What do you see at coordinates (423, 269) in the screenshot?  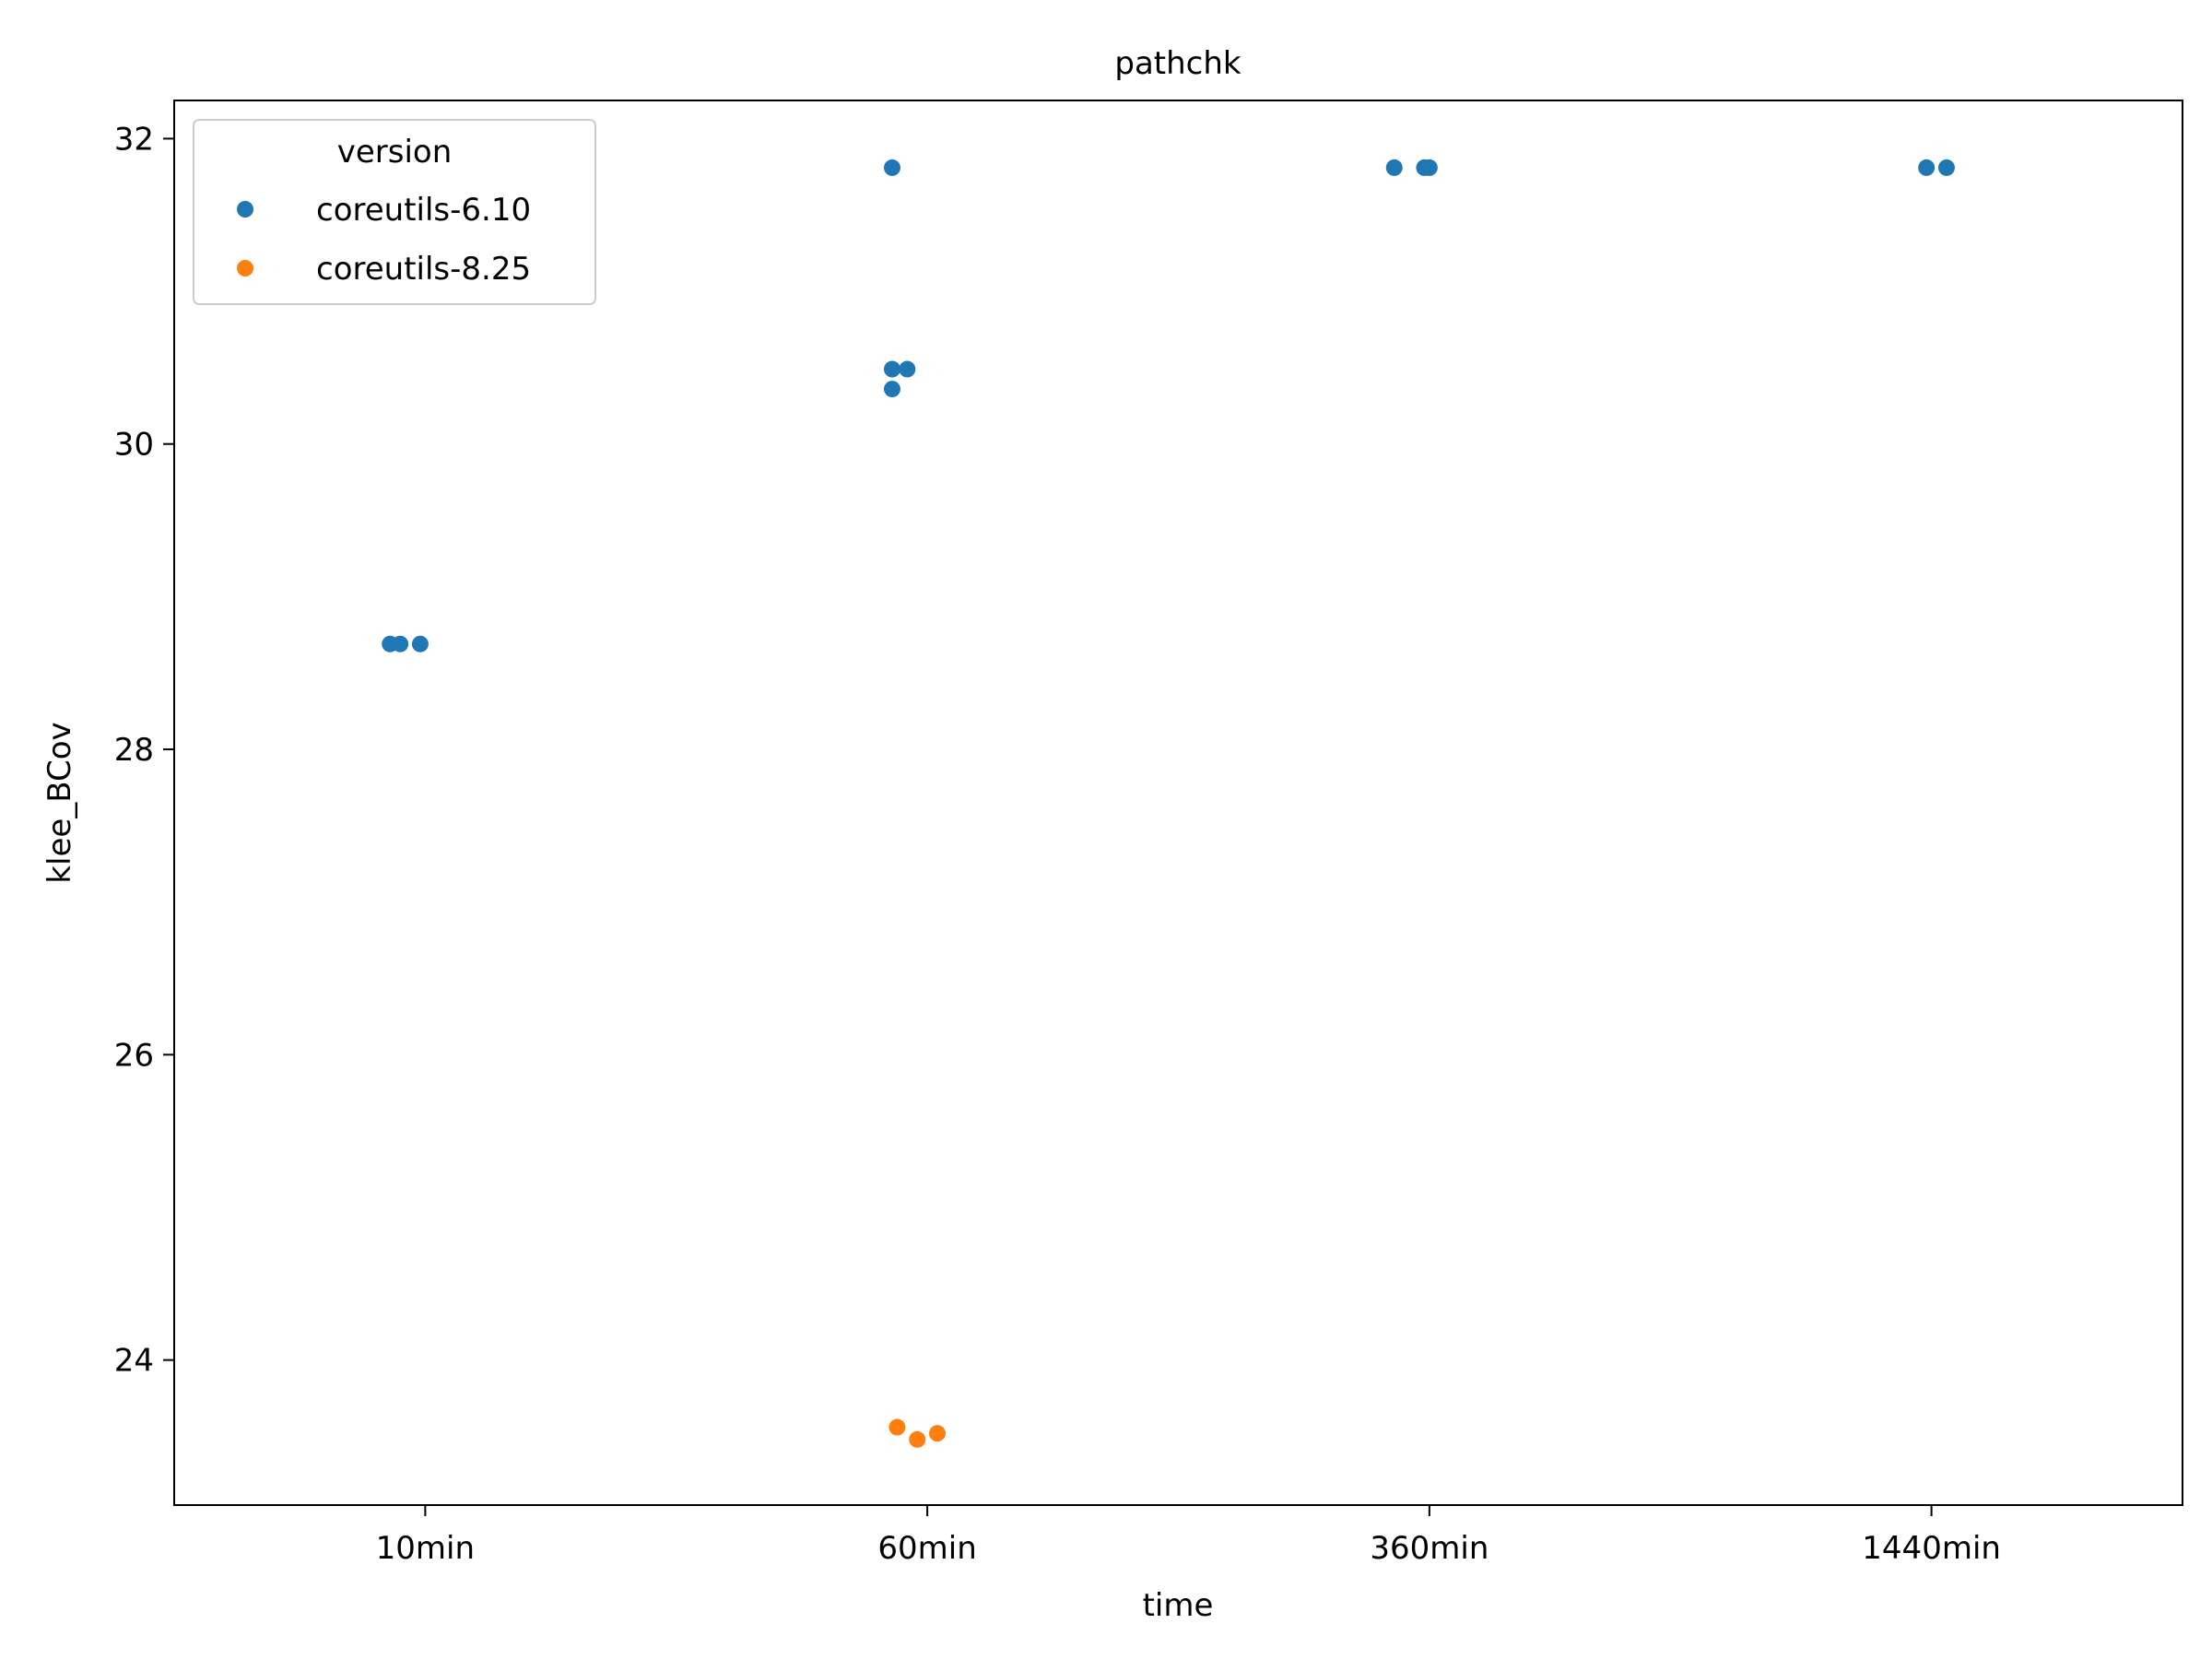 I see `legend-label-coreutils-8-25: coreutils-8.25` at bounding box center [423, 269].